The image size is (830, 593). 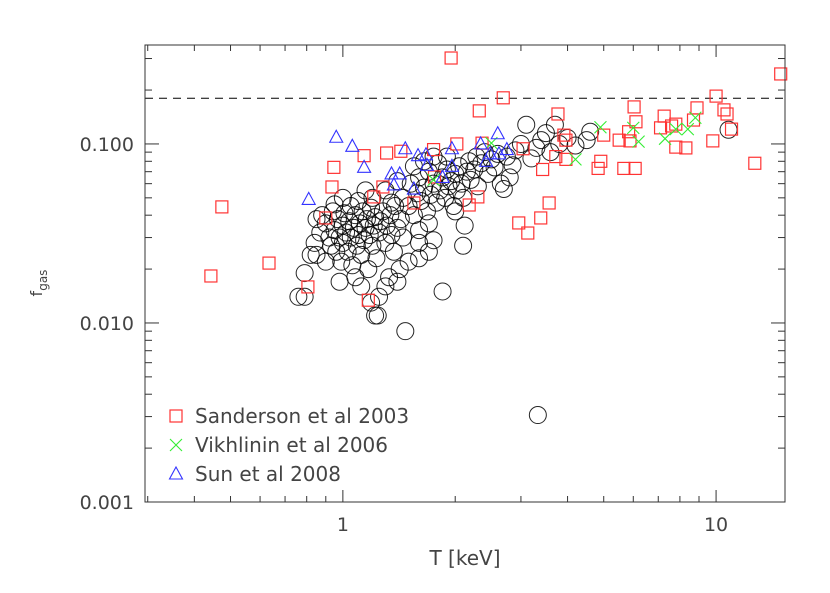 I want to click on y-tick-label: 0.100, so click(x=107, y=145).